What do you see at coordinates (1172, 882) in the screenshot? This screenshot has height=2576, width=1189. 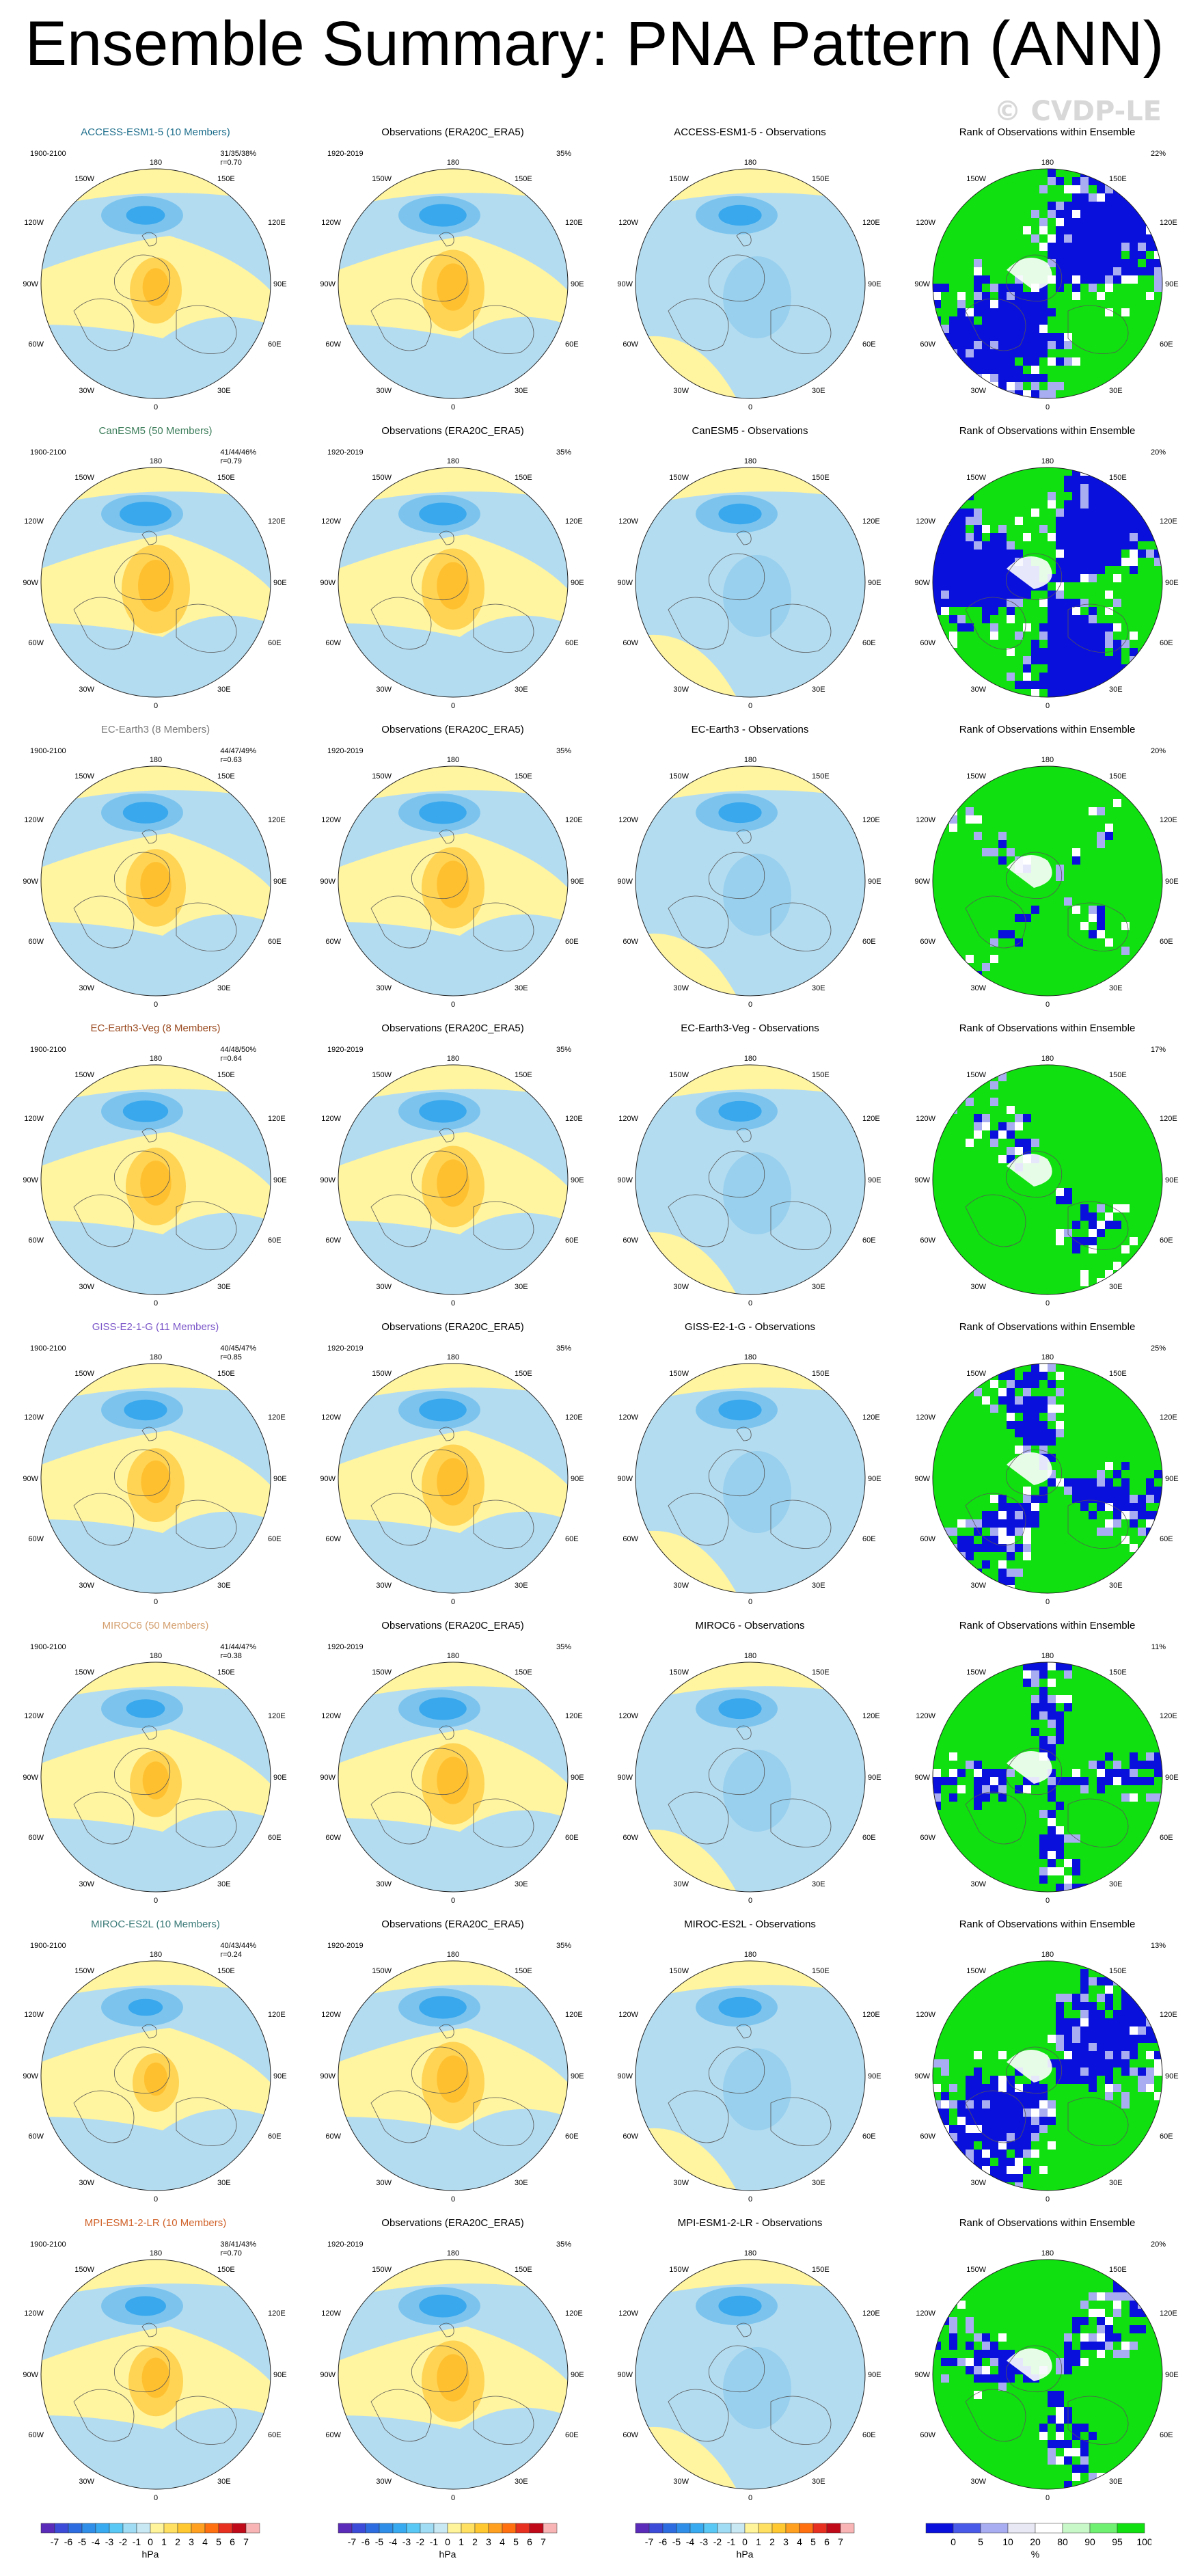 I see `longitude-label: 90E` at bounding box center [1172, 882].